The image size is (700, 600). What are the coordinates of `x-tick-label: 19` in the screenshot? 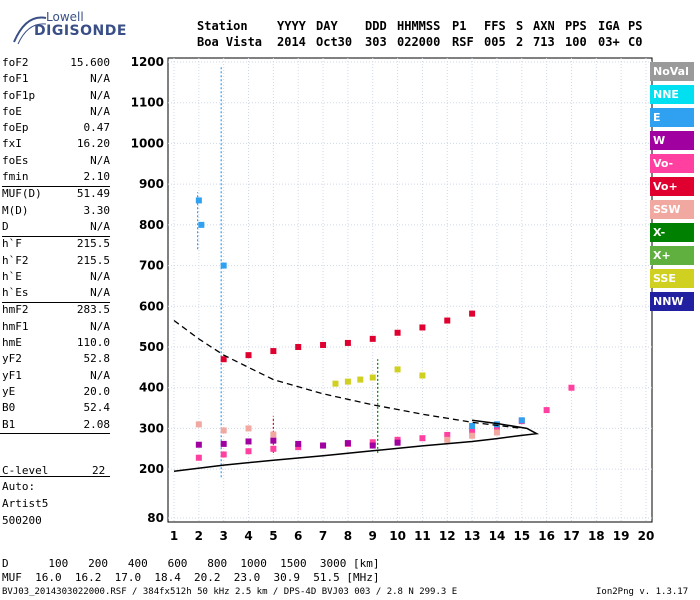 It's located at (621, 536).